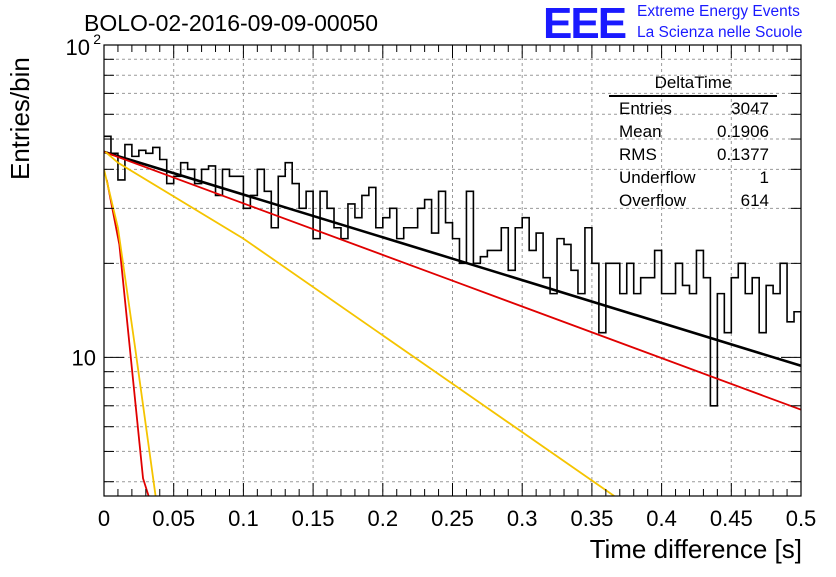 This screenshot has height=577, width=836. I want to click on stats-label: Mean, so click(640, 131).